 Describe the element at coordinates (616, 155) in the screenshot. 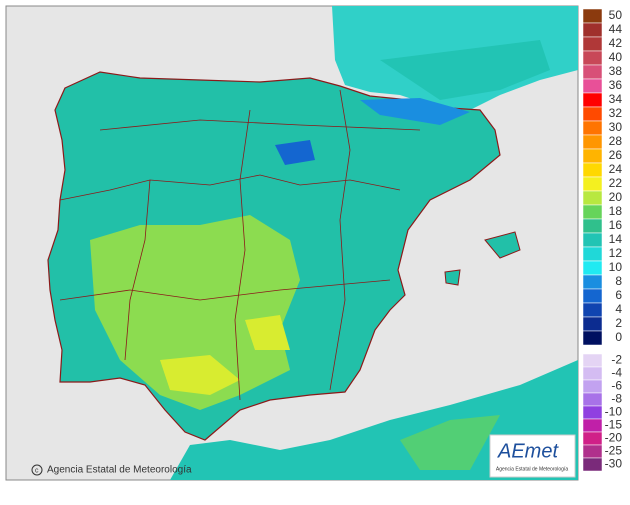

I see `legend-label: 26` at that location.